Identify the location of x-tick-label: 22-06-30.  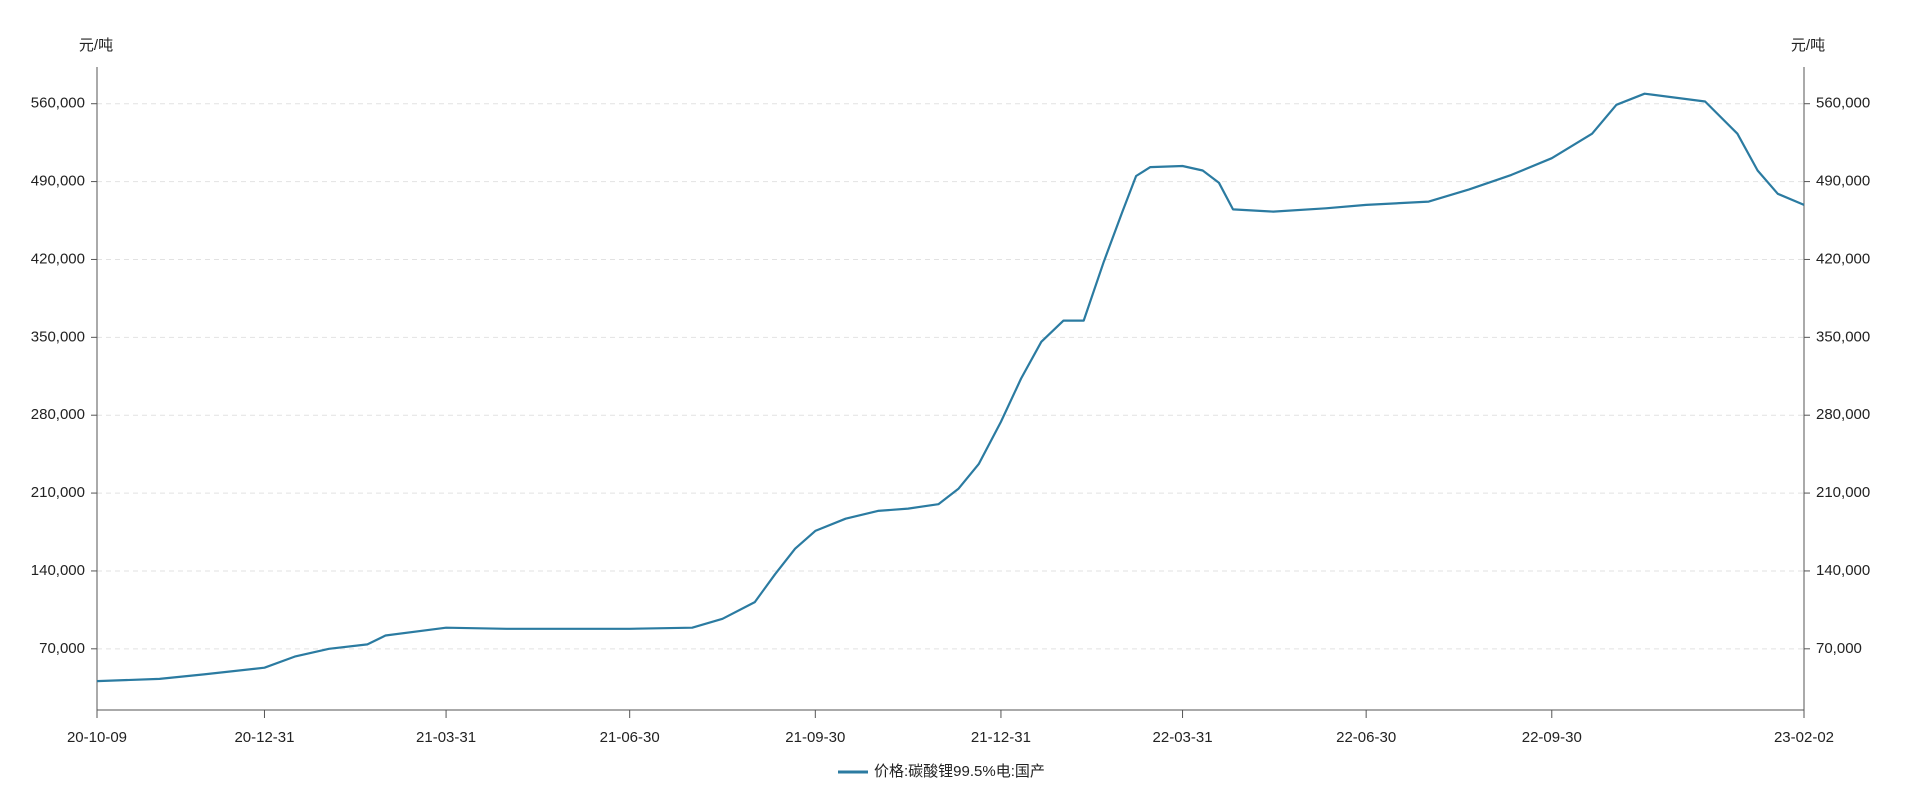
(1366, 737).